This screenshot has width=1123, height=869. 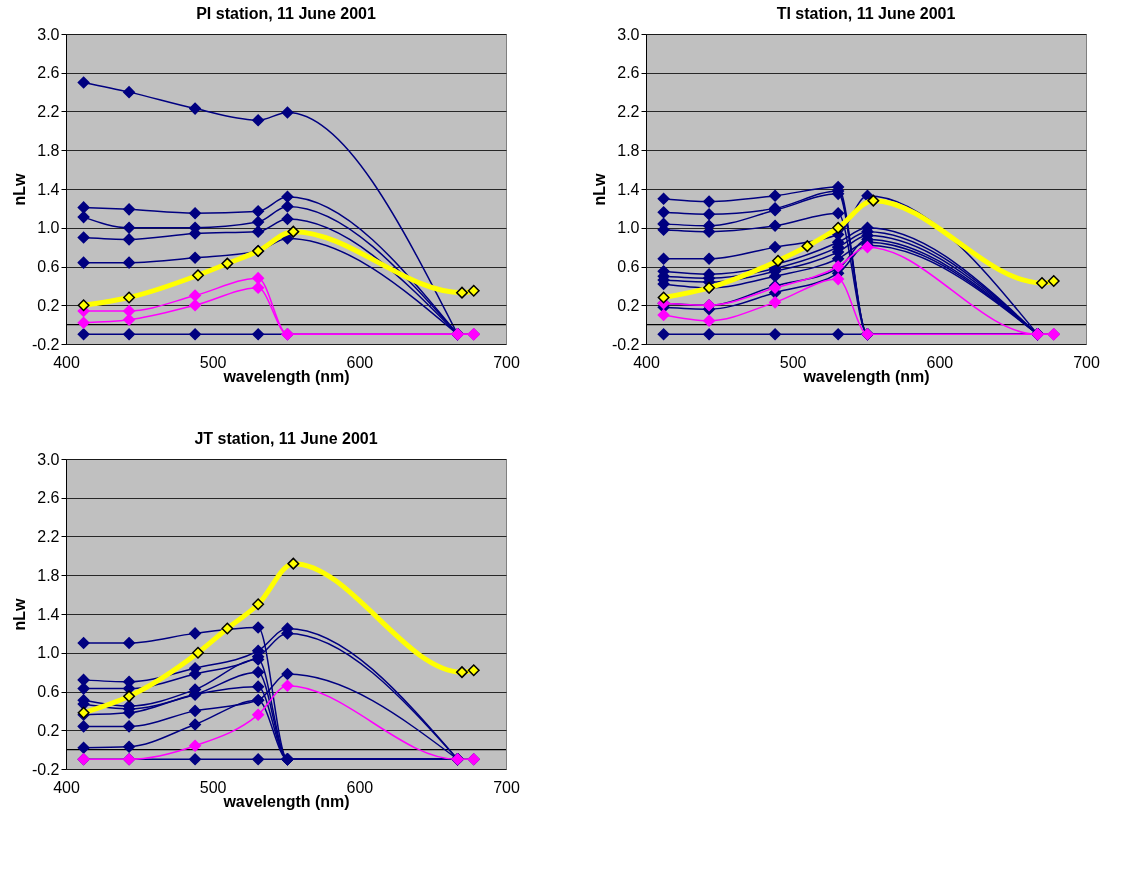 I want to click on chart-title: PI station, 11 June 2001, so click(x=286, y=13).